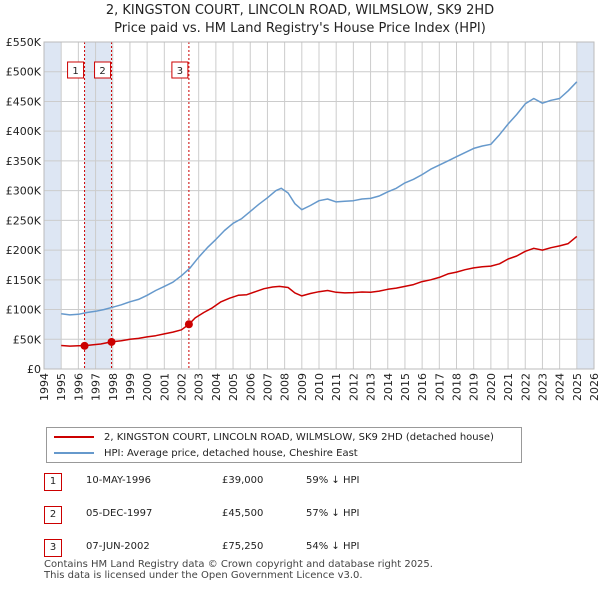  I want to click on x-tick-label: 2013, so click(371, 387).